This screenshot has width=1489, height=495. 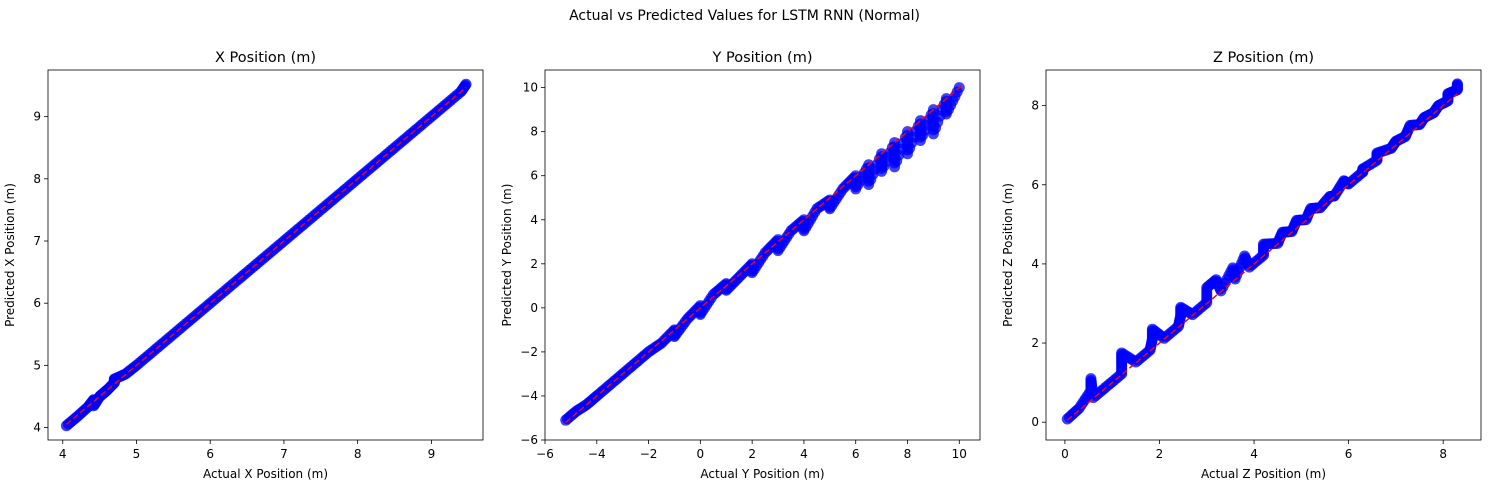 I want to click on x-tick-label: 7, so click(x=284, y=454).